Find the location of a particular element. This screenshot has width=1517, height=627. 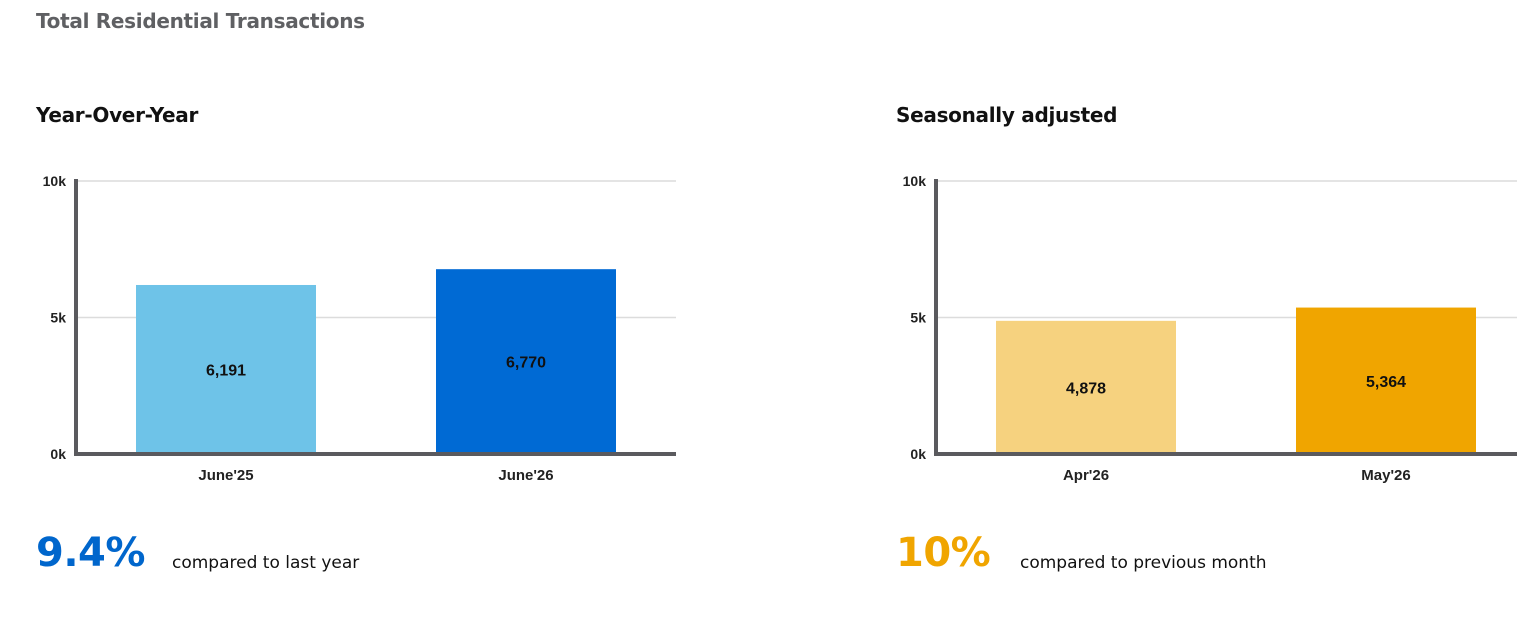

x-category-label: May'26 is located at coordinates (1385, 475).